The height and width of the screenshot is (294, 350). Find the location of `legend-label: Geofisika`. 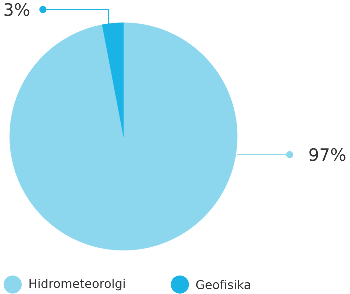

legend-label: Geofisika is located at coordinates (223, 285).